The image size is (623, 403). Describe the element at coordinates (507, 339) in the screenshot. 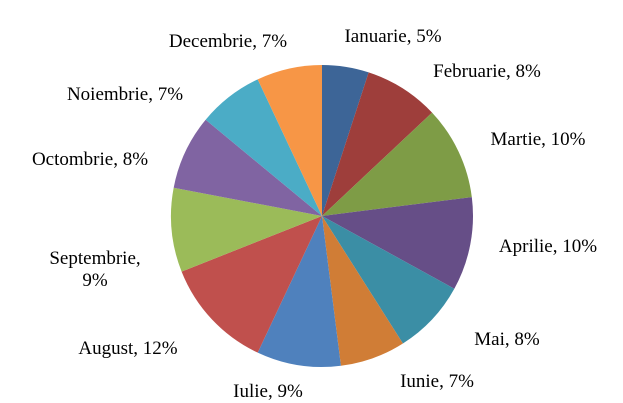

I see `data-label: Mai, 8%` at that location.